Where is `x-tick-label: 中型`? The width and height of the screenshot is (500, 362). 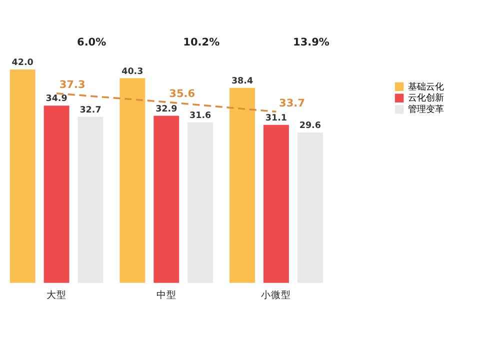 x-tick-label: 中型 is located at coordinates (166, 295).